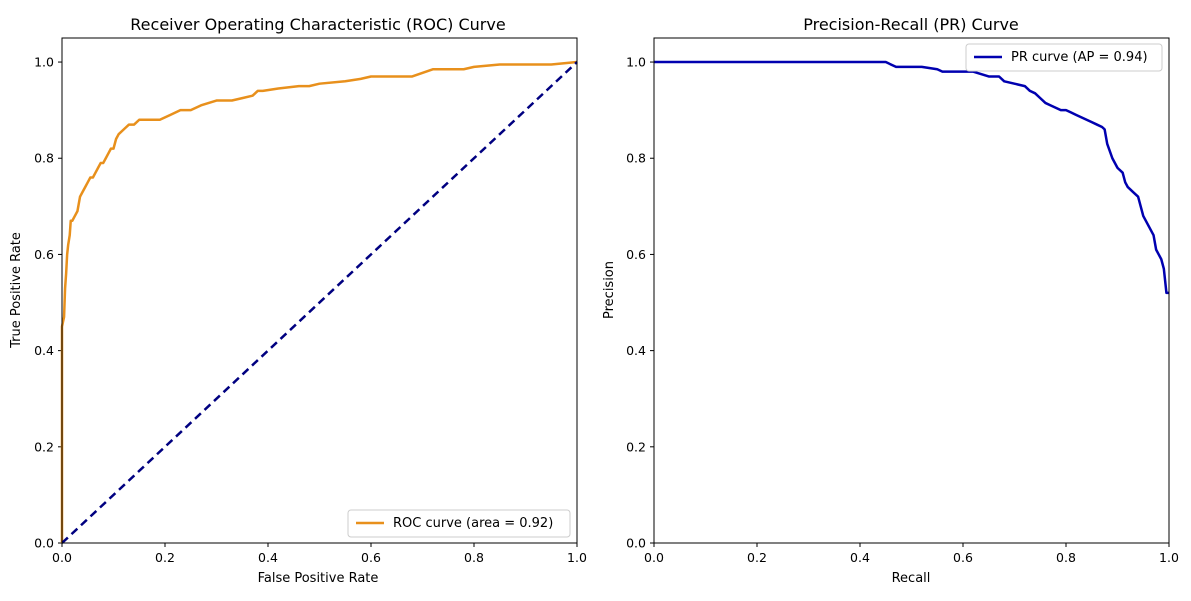 This screenshot has width=1191, height=601. I want to click on roc-legend: ROC curve (area = 0.92), so click(459, 523).